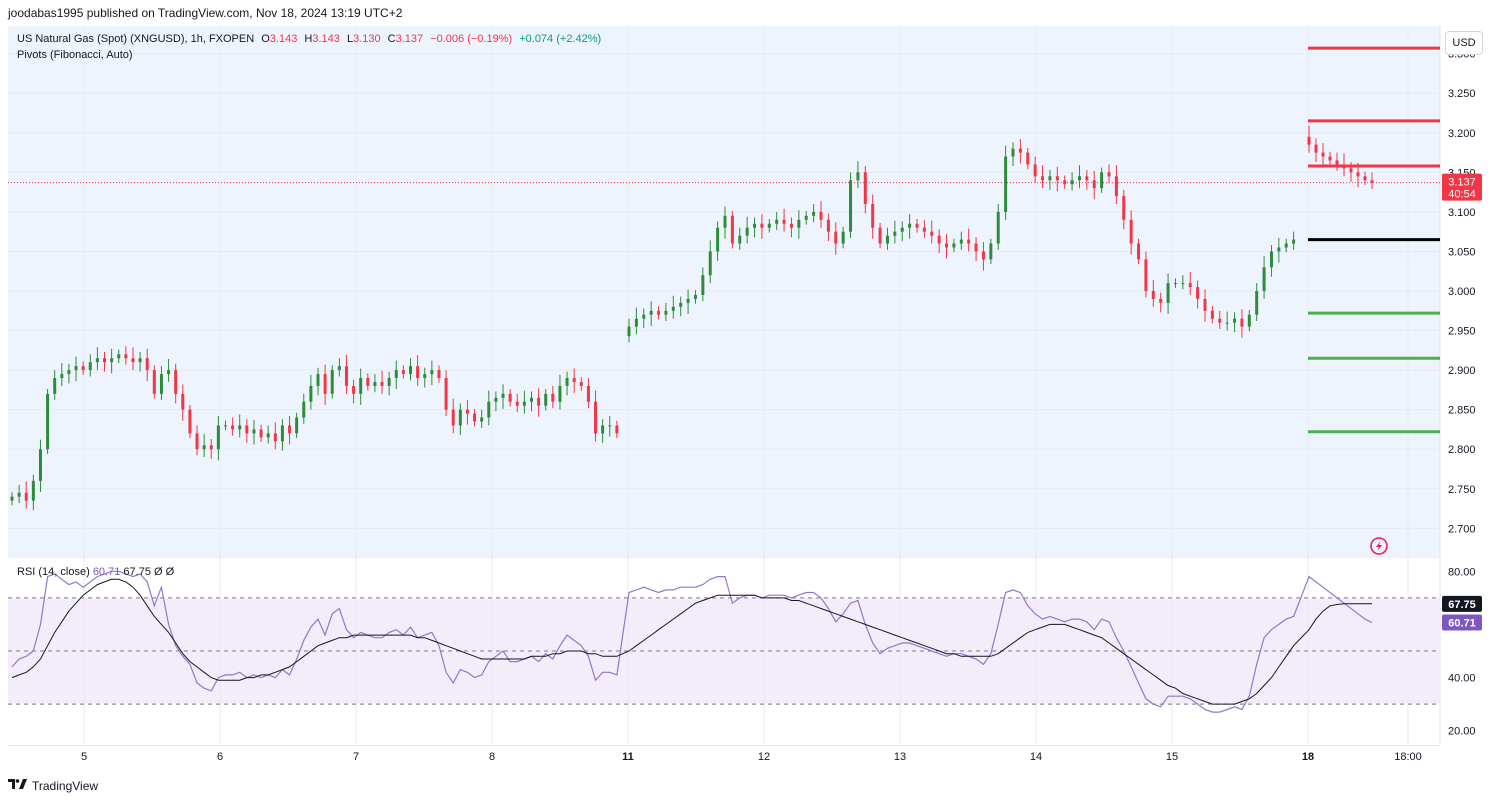 The height and width of the screenshot is (802, 1500). What do you see at coordinates (137, 572) in the screenshot?
I see `rsi-ma-value: 67.75` at bounding box center [137, 572].